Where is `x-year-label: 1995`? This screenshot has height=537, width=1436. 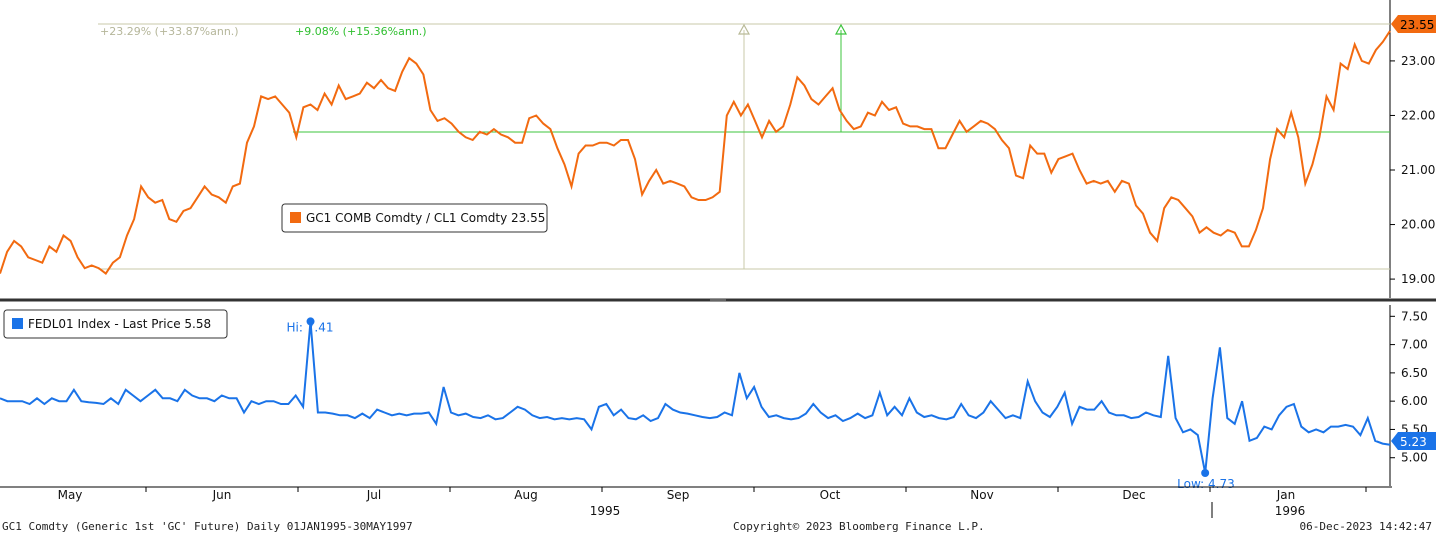
x-year-label: 1995 is located at coordinates (605, 511).